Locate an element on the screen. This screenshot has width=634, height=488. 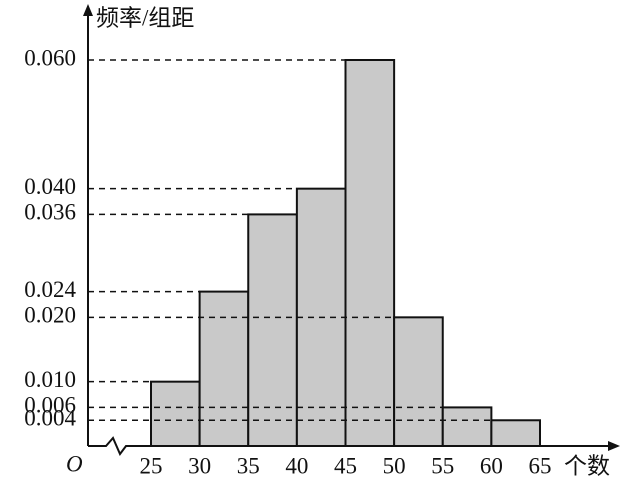
y-tick-label: 0.060 is located at coordinates (50, 57).